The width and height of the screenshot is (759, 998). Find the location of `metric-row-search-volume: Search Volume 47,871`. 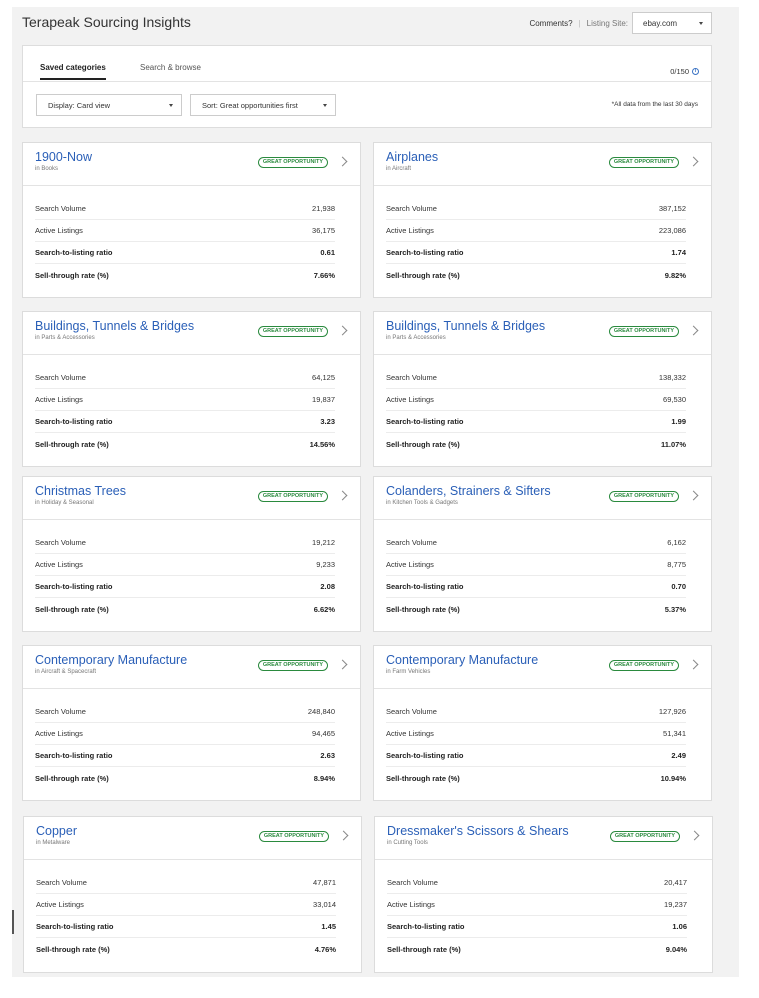

metric-row-search-volume: Search Volume 47,871 is located at coordinates (186, 883).